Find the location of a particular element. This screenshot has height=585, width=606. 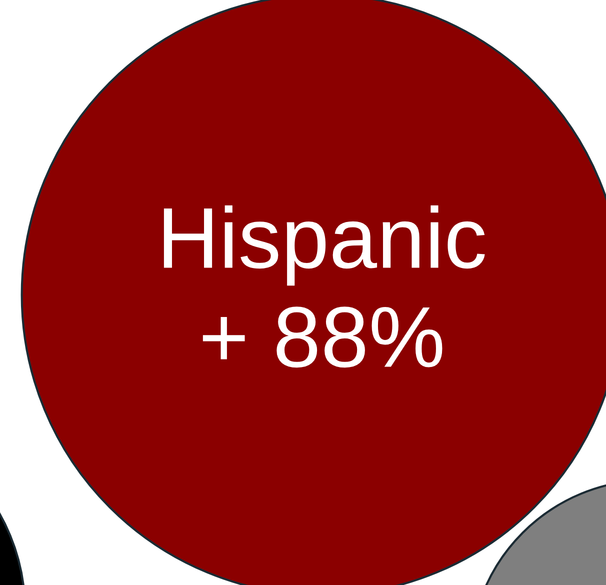

data-label: + 88% is located at coordinates (322, 337).